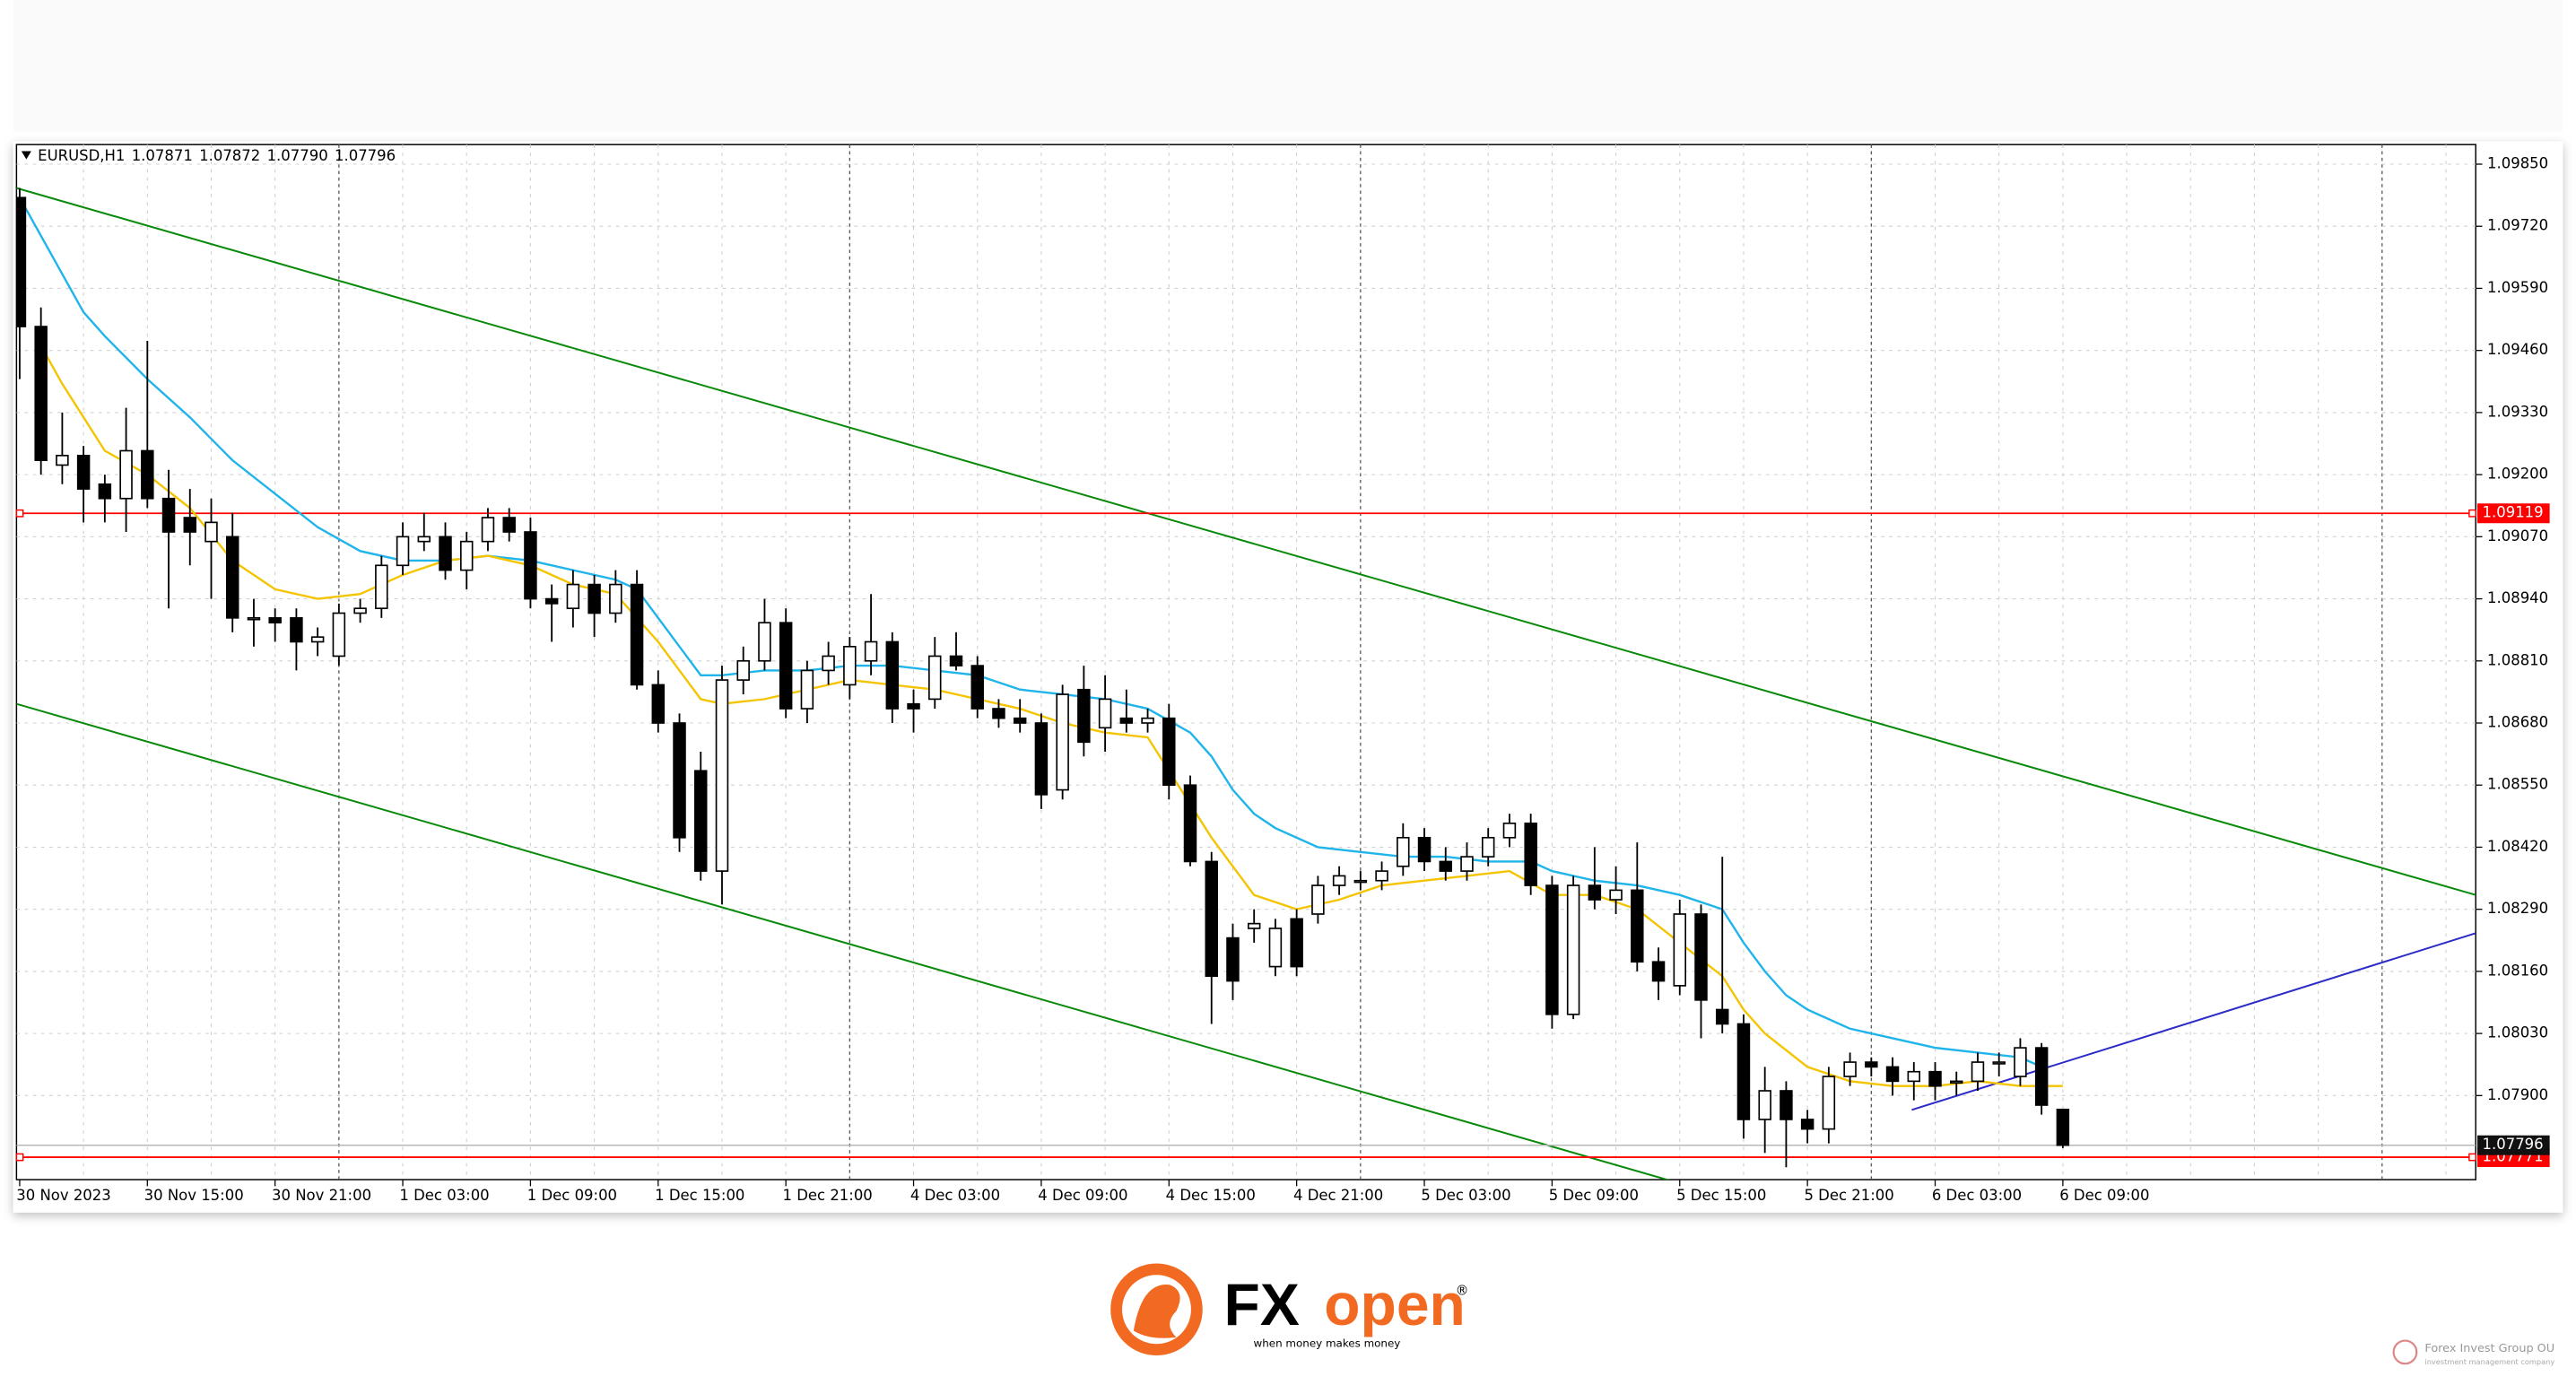 The height and width of the screenshot is (1385, 2576). What do you see at coordinates (2517, 349) in the screenshot?
I see `y-tick-label: 1.09460` at bounding box center [2517, 349].